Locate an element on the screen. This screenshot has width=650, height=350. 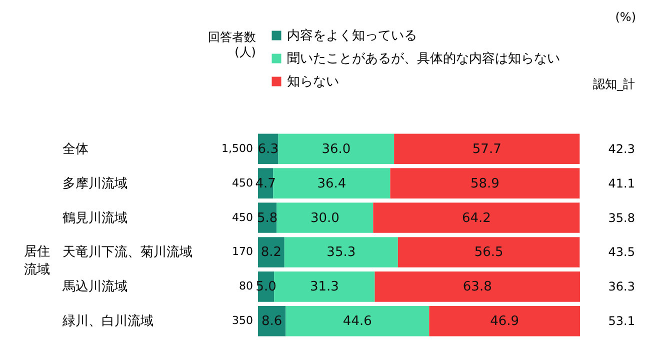
data-label: 57.7 is located at coordinates (487, 149).